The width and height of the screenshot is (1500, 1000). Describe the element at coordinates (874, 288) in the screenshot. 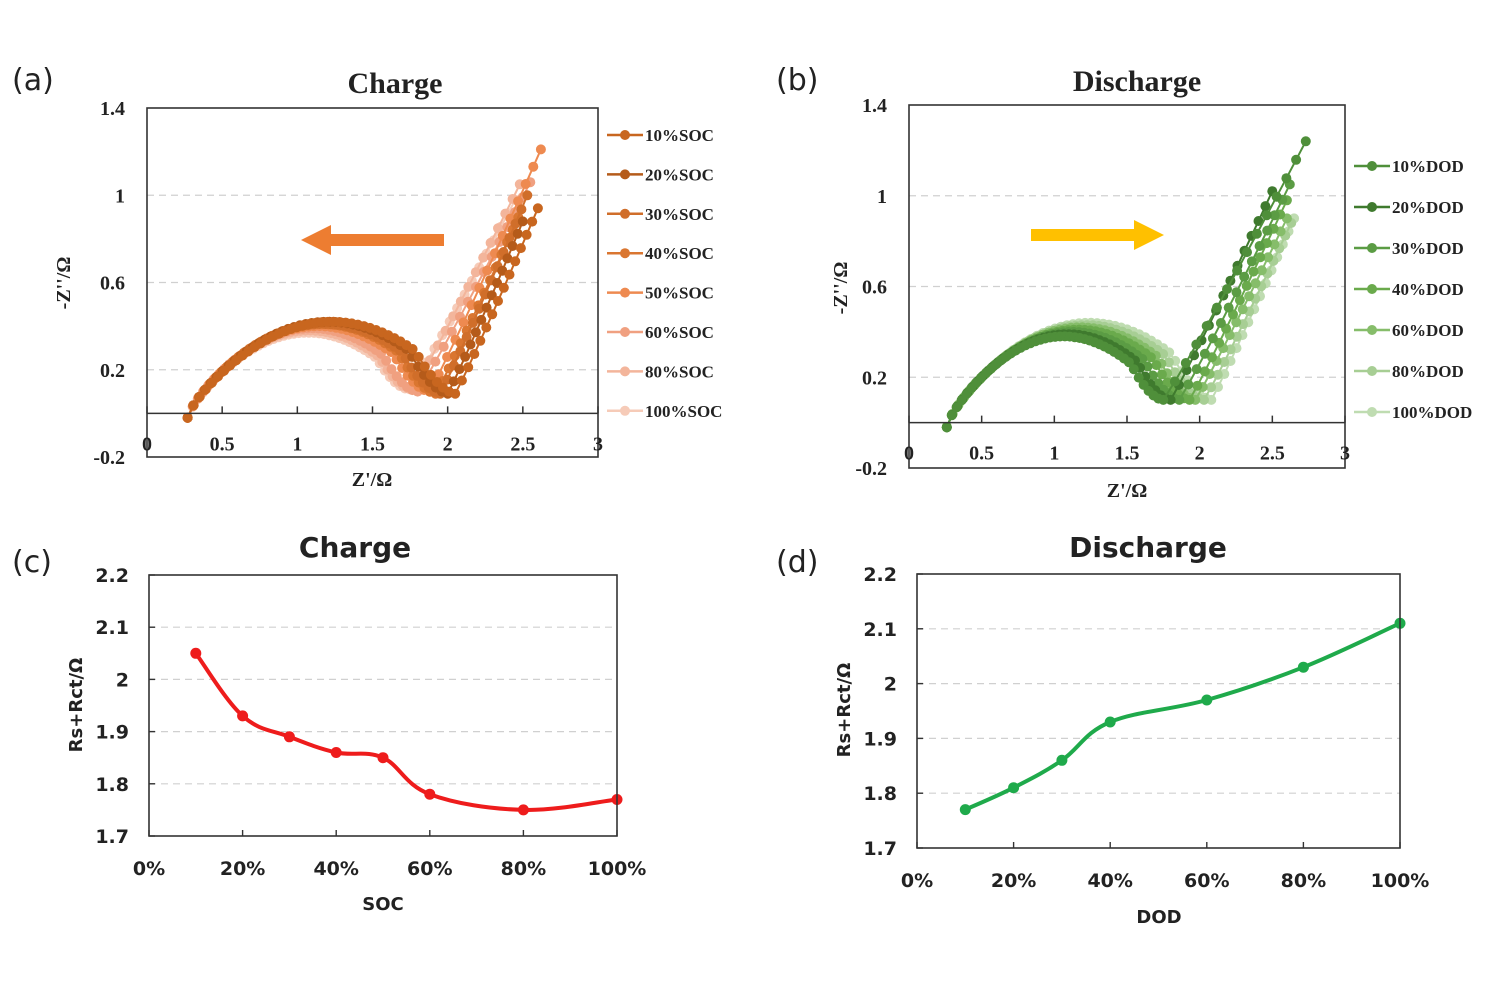

I see `y-tick-label: 0.6` at that location.